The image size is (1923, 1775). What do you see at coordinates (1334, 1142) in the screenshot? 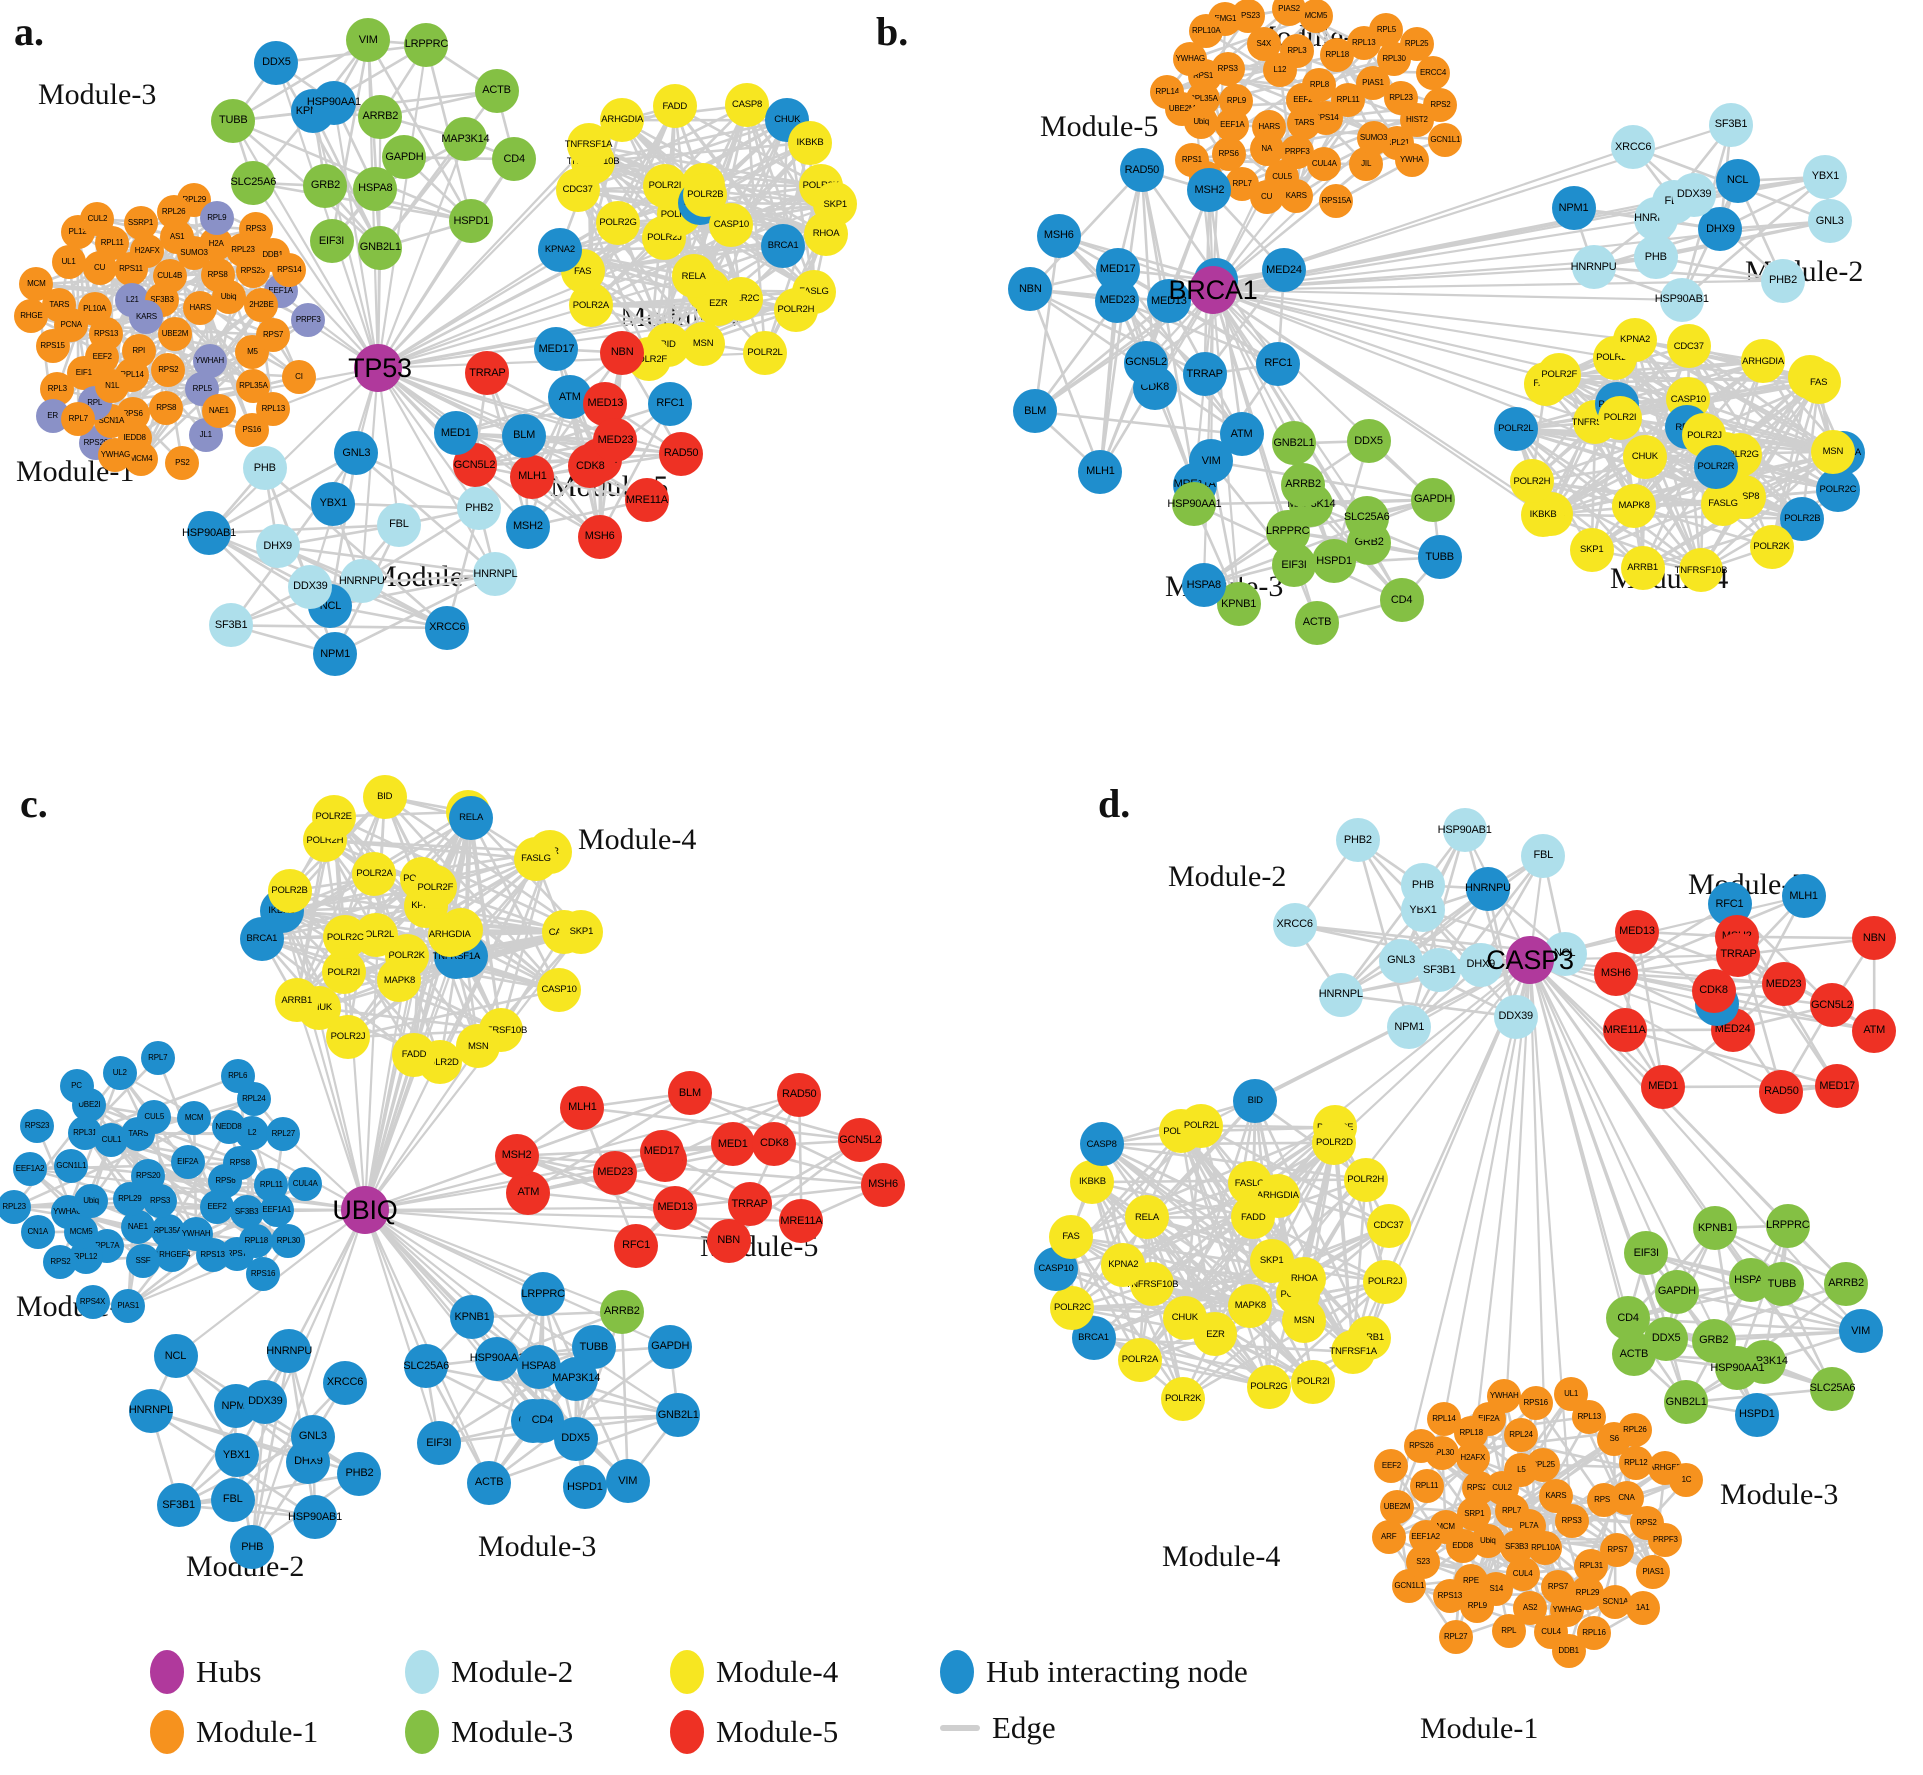
I see `network-node: POLR2D` at bounding box center [1334, 1142].